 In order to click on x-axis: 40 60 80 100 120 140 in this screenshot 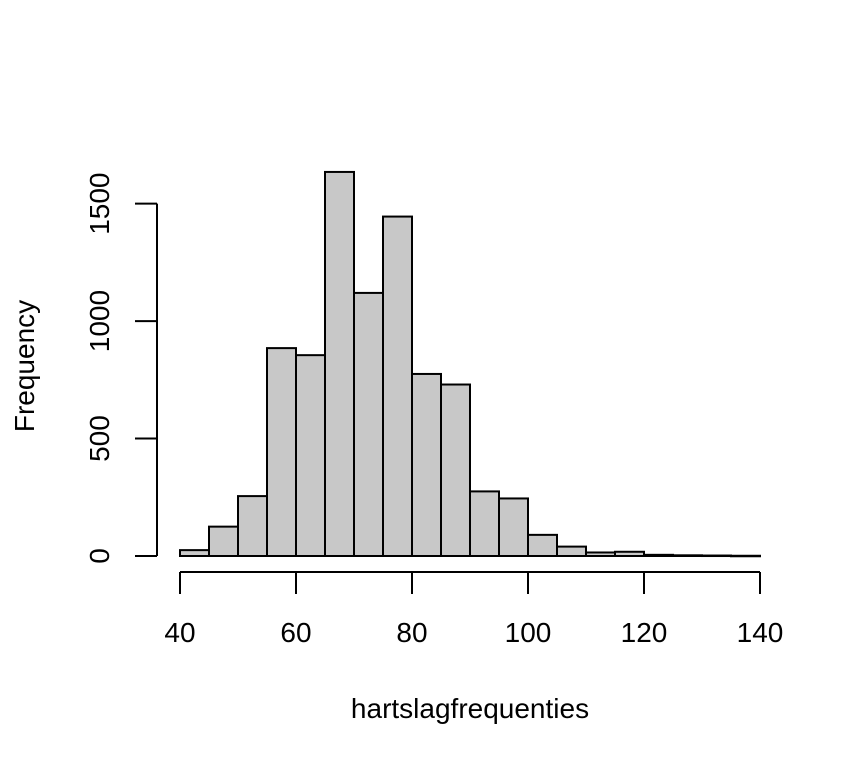, I will do `click(474, 609)`.